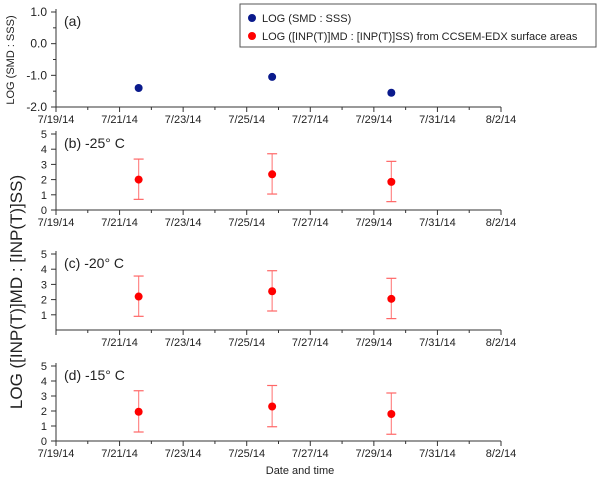 The image size is (600, 482). I want to click on legend-label: LOG (SMD : SSS), so click(306, 19).